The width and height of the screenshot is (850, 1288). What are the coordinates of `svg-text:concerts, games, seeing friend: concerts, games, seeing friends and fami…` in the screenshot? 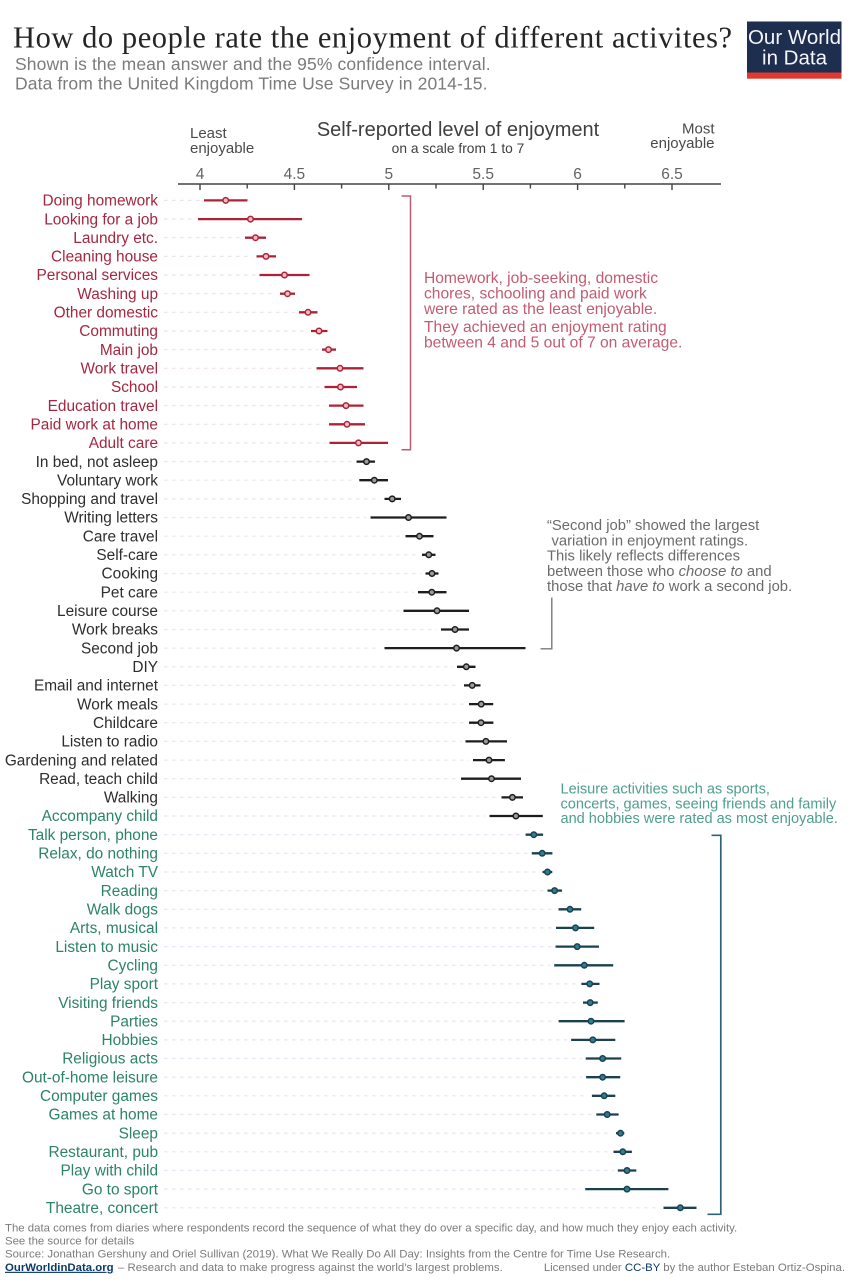 It's located at (699, 804).